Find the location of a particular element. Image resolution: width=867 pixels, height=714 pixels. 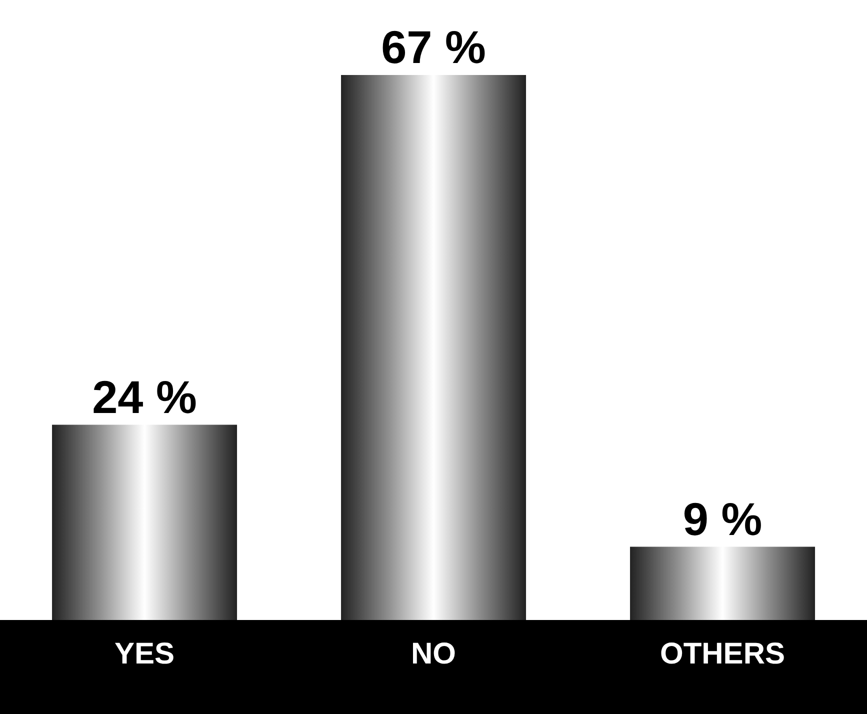

data-label: 67 % is located at coordinates (433, 47).